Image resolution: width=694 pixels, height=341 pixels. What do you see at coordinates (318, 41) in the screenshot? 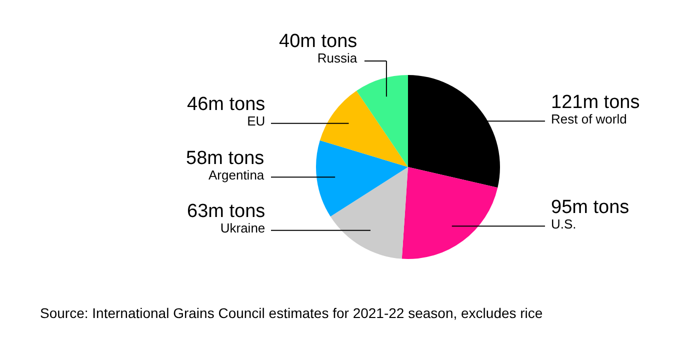
I see `data-label: 40m tons` at bounding box center [318, 41].